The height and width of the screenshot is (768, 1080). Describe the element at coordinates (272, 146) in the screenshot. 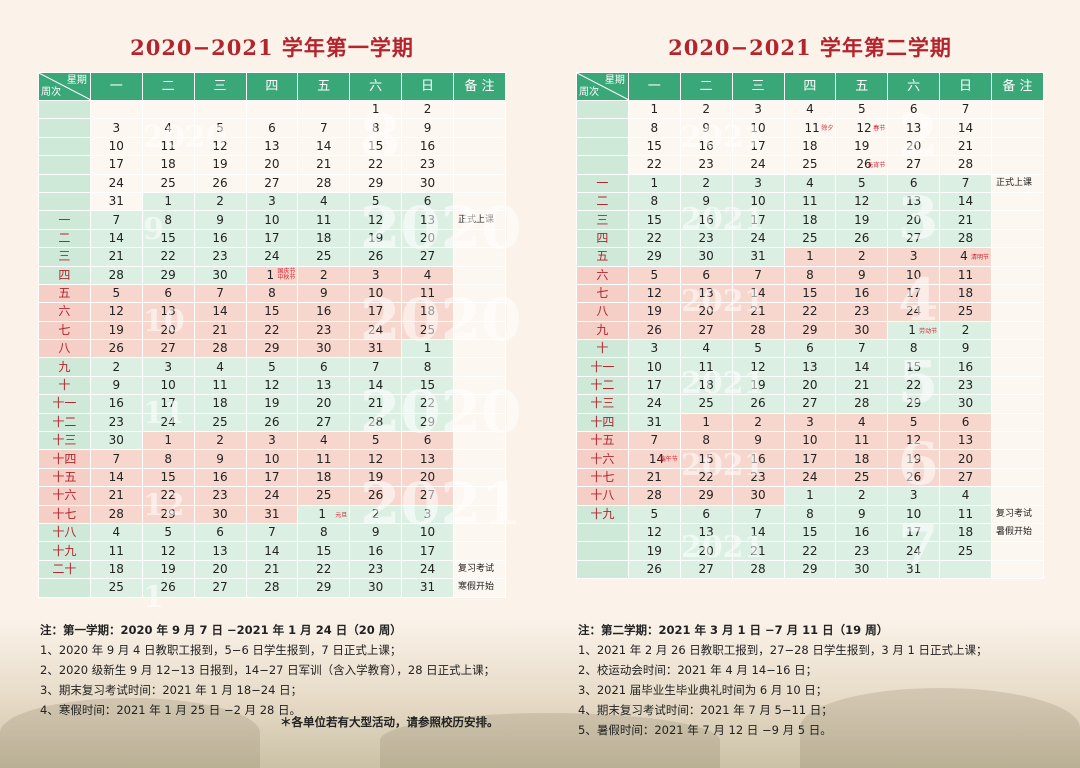

I see `calendar-week-row: 10 11 12 13 14 15 16` at that location.